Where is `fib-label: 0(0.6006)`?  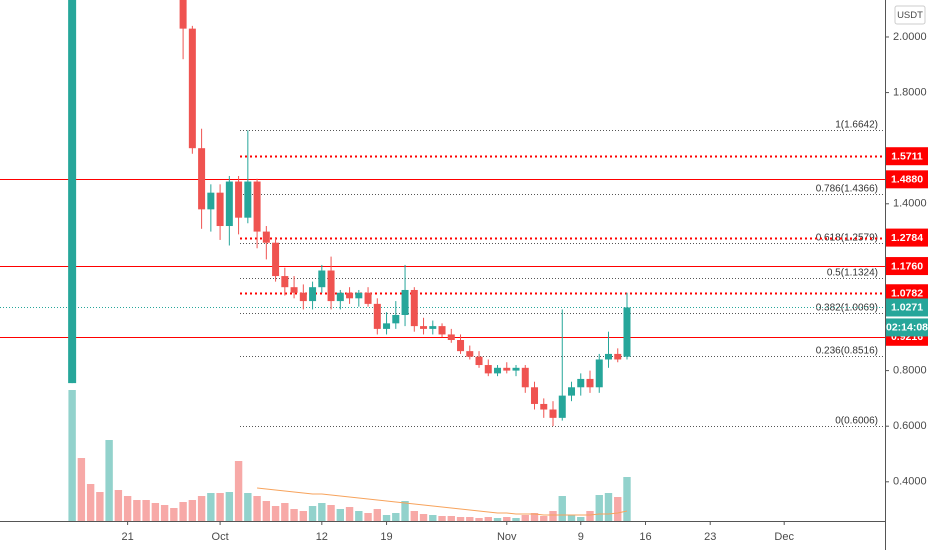 fib-label: 0(0.6006) is located at coordinates (856, 421).